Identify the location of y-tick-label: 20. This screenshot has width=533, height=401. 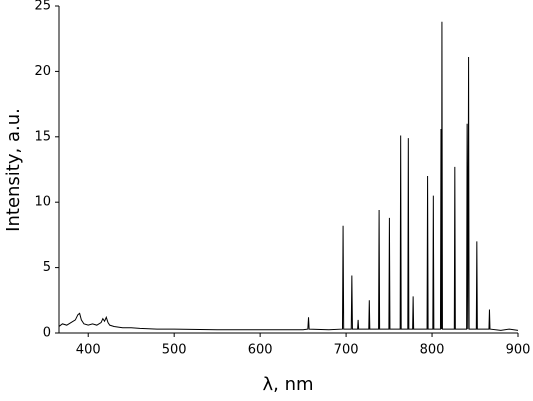
(42, 71).